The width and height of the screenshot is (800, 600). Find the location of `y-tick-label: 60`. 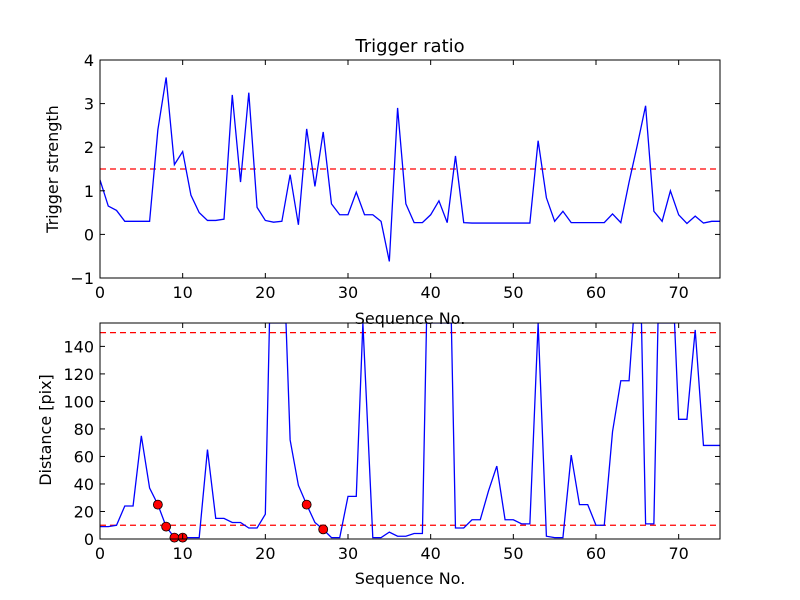

y-tick-label: 60 is located at coordinates (84, 456).